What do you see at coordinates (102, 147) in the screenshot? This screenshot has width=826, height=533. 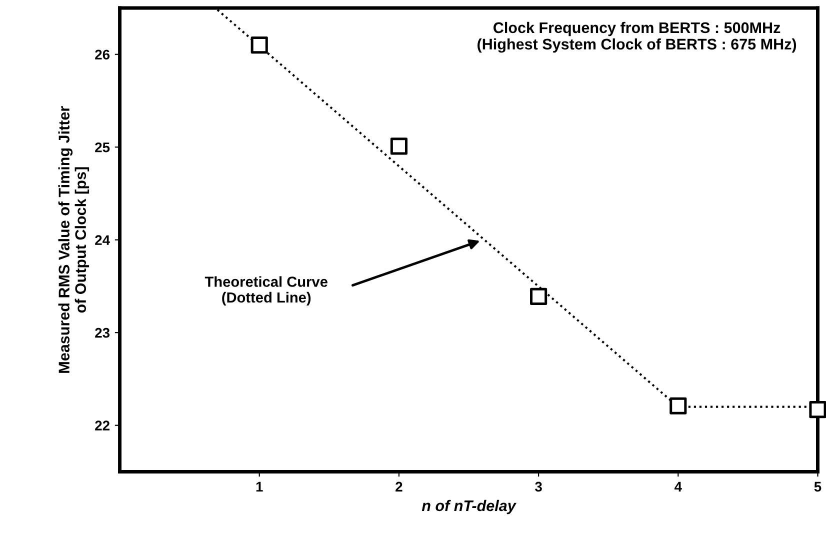 I see `y-tick-label: 25` at bounding box center [102, 147].